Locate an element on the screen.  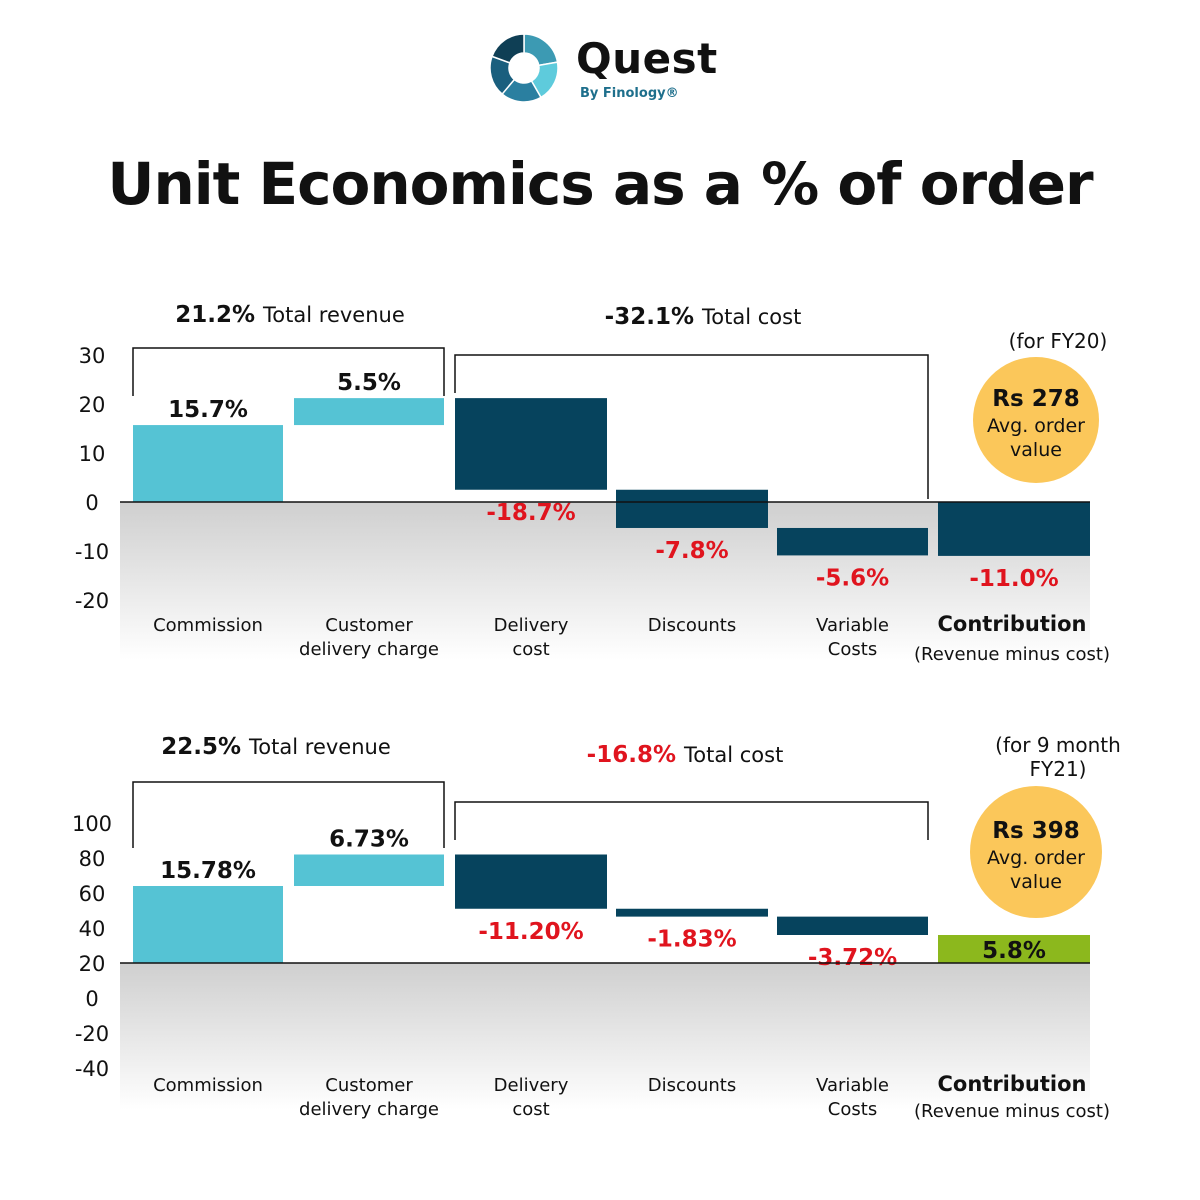
y-tick-label: 60 is located at coordinates (92, 894).